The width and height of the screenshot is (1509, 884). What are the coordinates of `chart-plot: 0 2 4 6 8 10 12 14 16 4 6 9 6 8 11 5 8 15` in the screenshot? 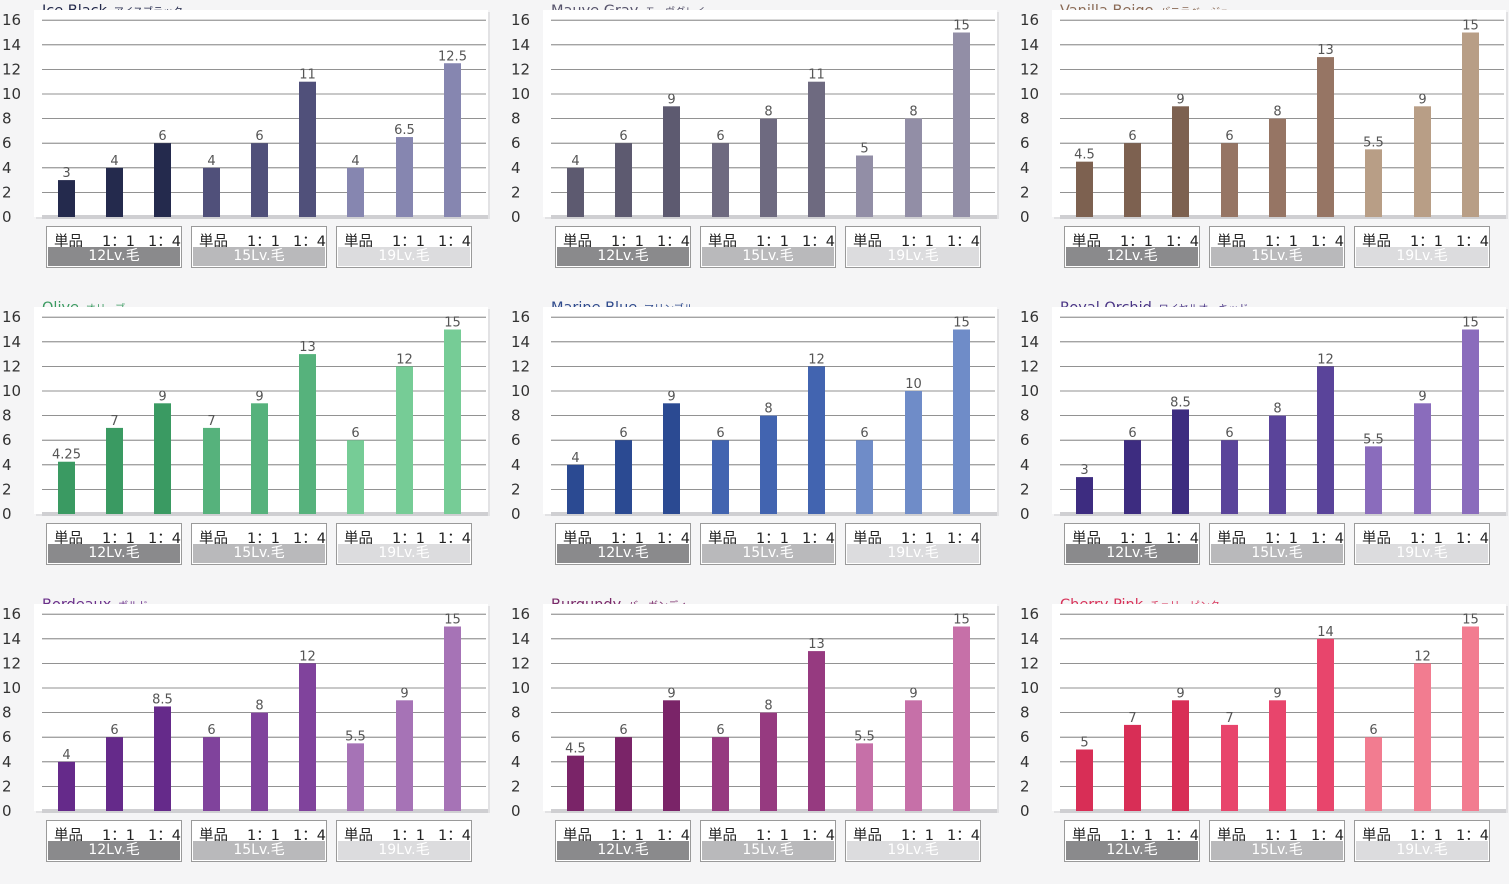 It's located at (755, 118).